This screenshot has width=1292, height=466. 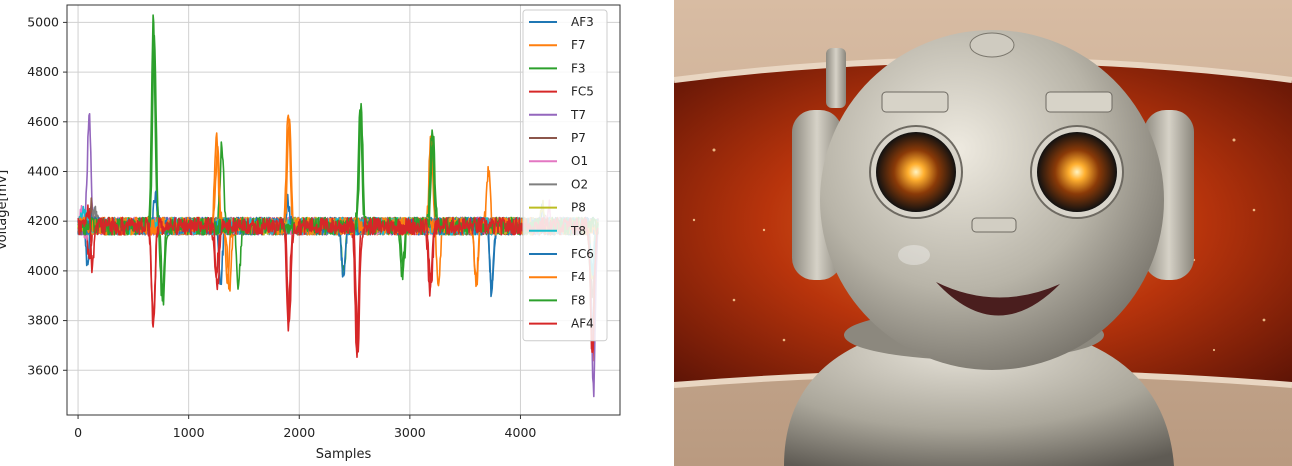 I want to click on legend-label: O1, so click(x=579, y=161).